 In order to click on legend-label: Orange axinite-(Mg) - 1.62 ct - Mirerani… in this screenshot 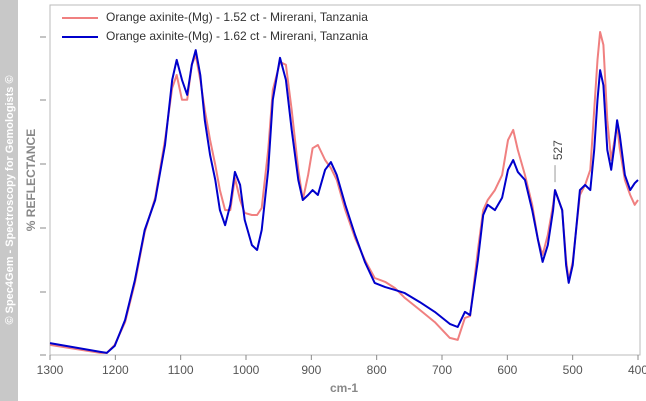, I will do `click(237, 36)`.